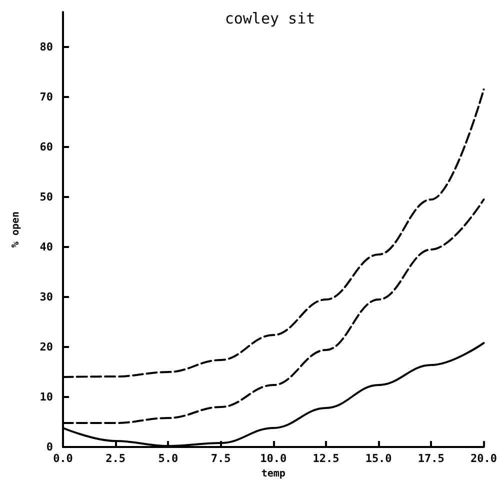 Image resolution: width=500 pixels, height=490 pixels. I want to click on y-tick-label: 40, so click(46, 247).